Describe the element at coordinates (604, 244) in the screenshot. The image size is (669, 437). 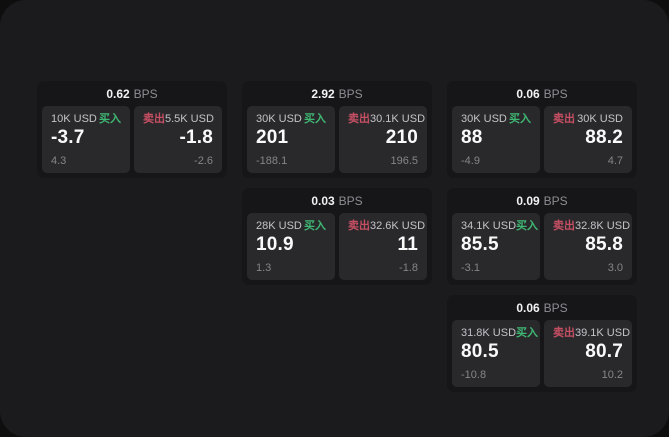
I see `sell-price-value: 85.8` at that location.